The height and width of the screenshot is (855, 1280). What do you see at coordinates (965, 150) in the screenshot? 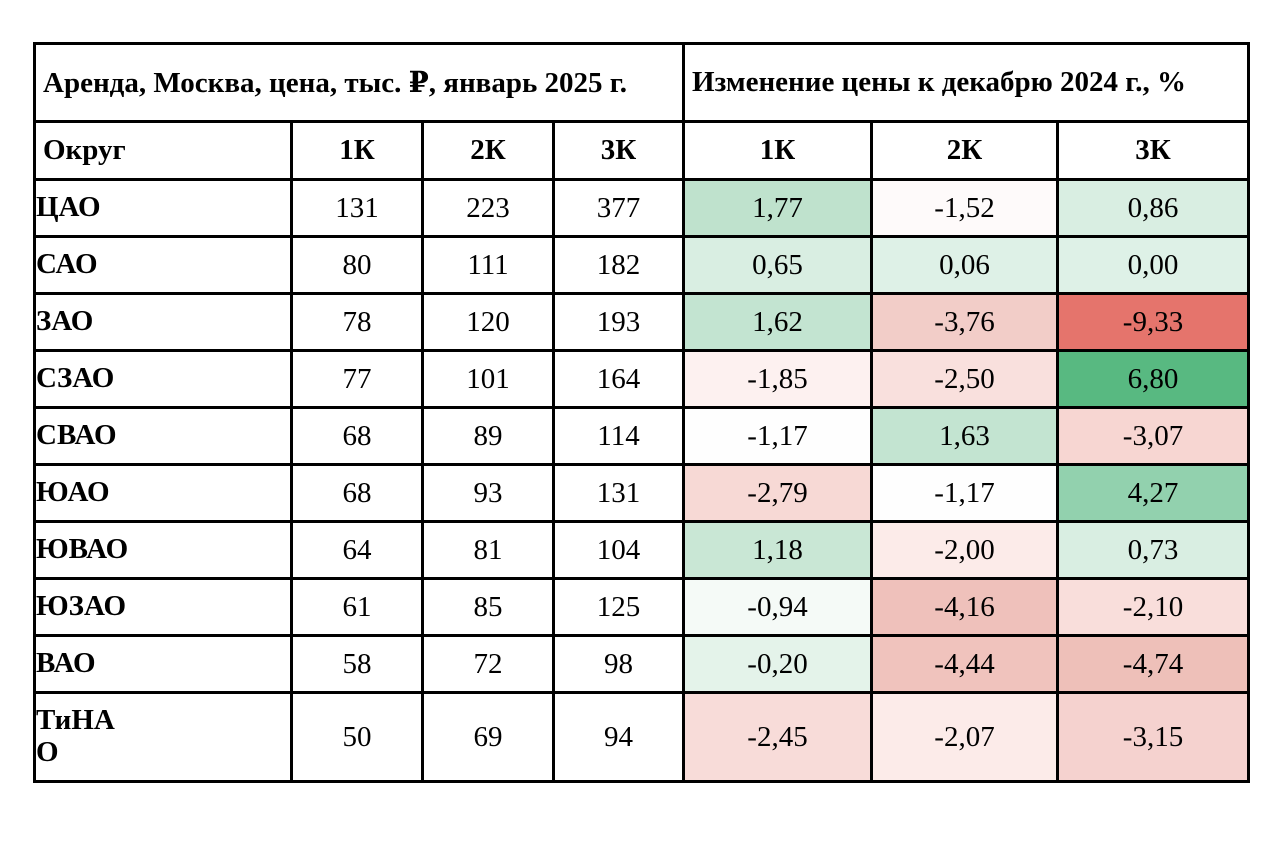
I see `column-header-change-2К: 2К` at bounding box center [965, 150].